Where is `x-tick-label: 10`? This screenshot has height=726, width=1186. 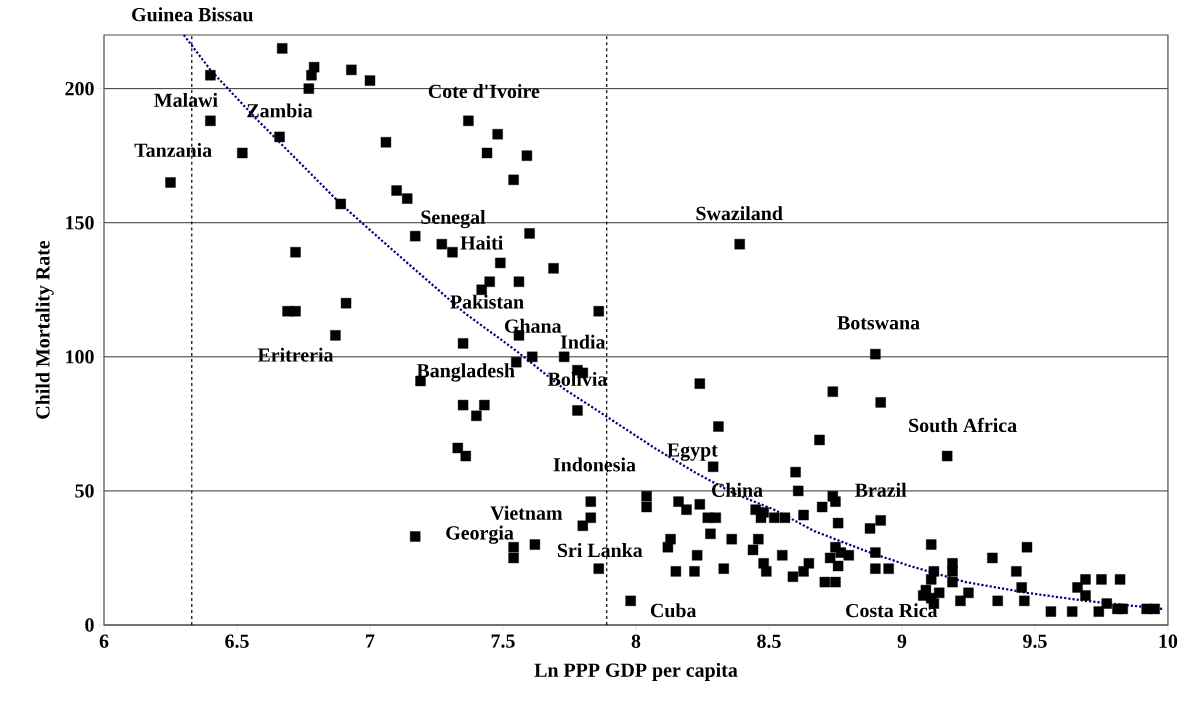 x-tick-label: 10 is located at coordinates (1168, 641).